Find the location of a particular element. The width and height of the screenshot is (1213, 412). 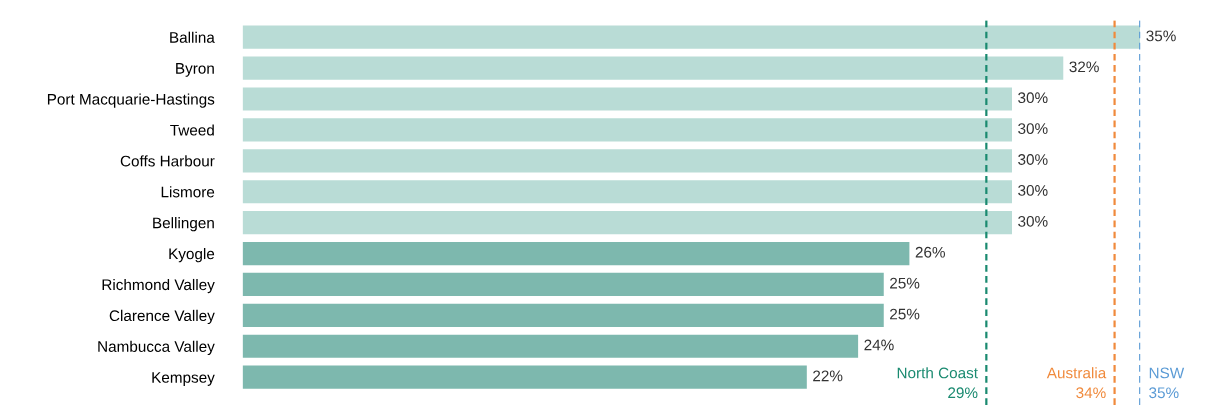

y-tick-label: Coffs Harbour is located at coordinates (167, 161).